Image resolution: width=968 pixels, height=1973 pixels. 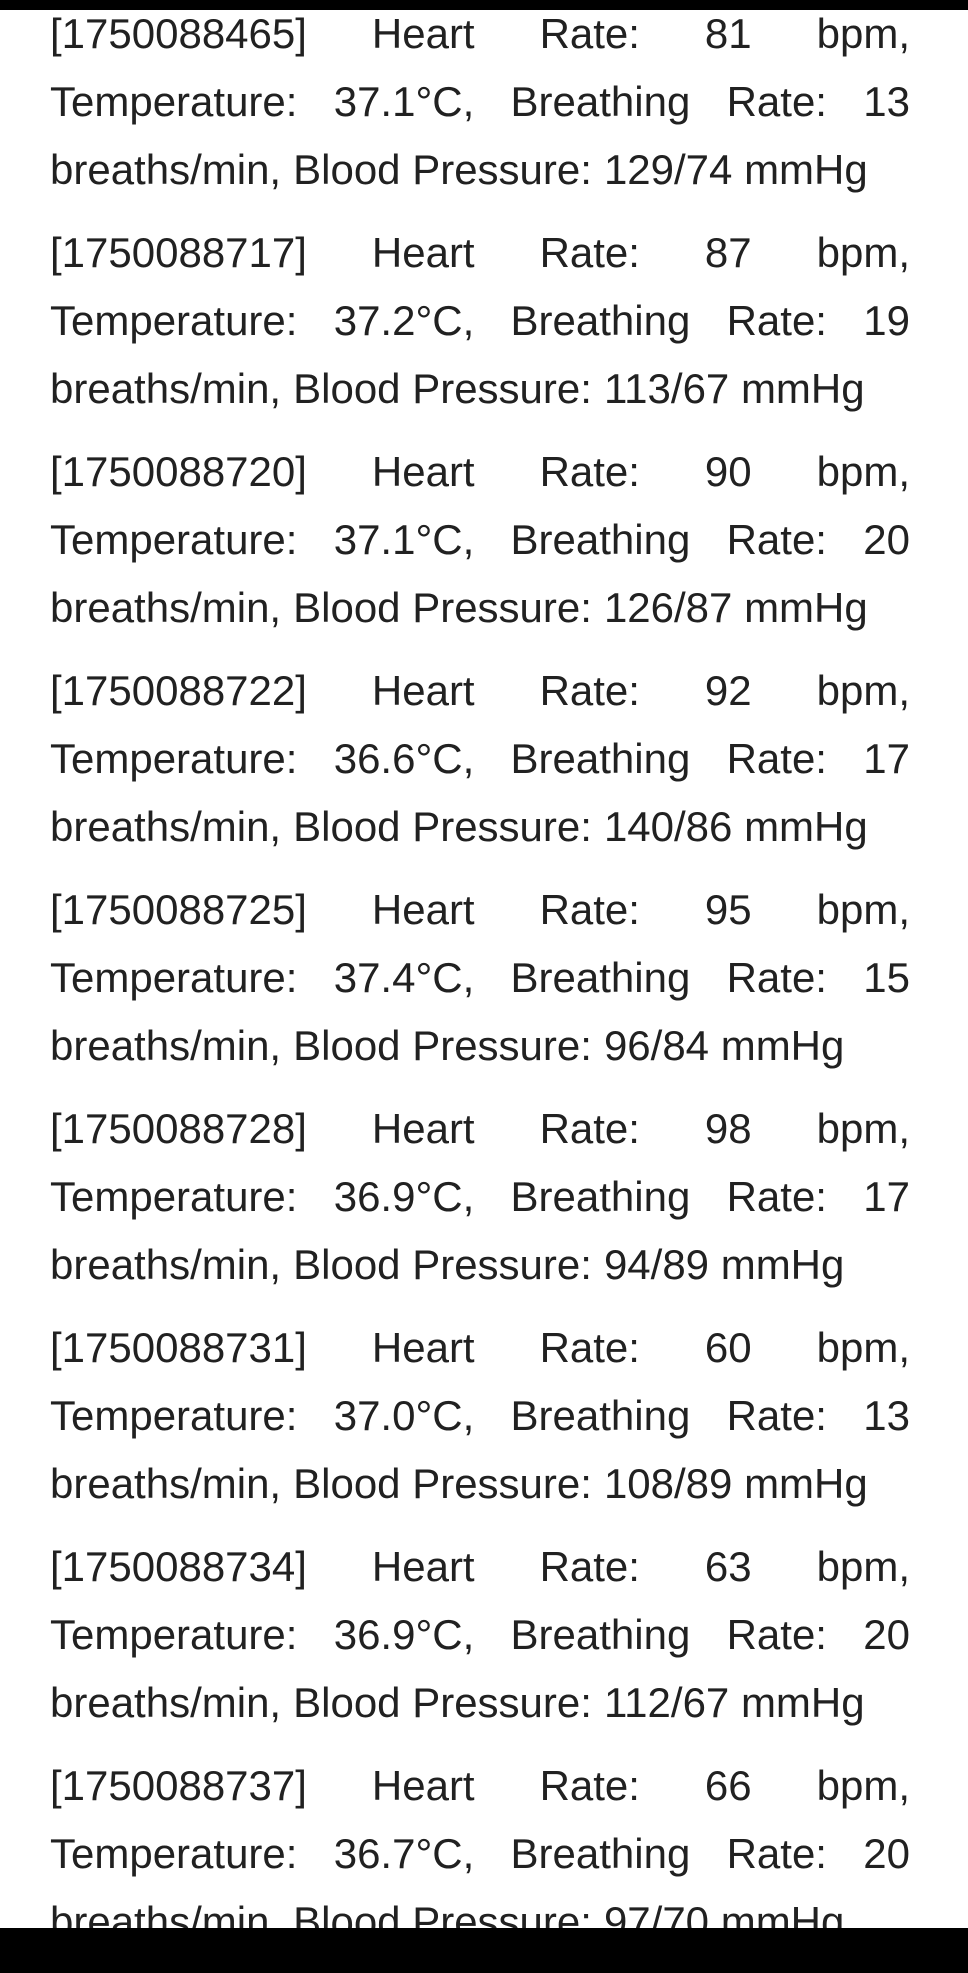 What do you see at coordinates (404, 1853) in the screenshot?
I see `temperature-value: 36.7°C,` at bounding box center [404, 1853].